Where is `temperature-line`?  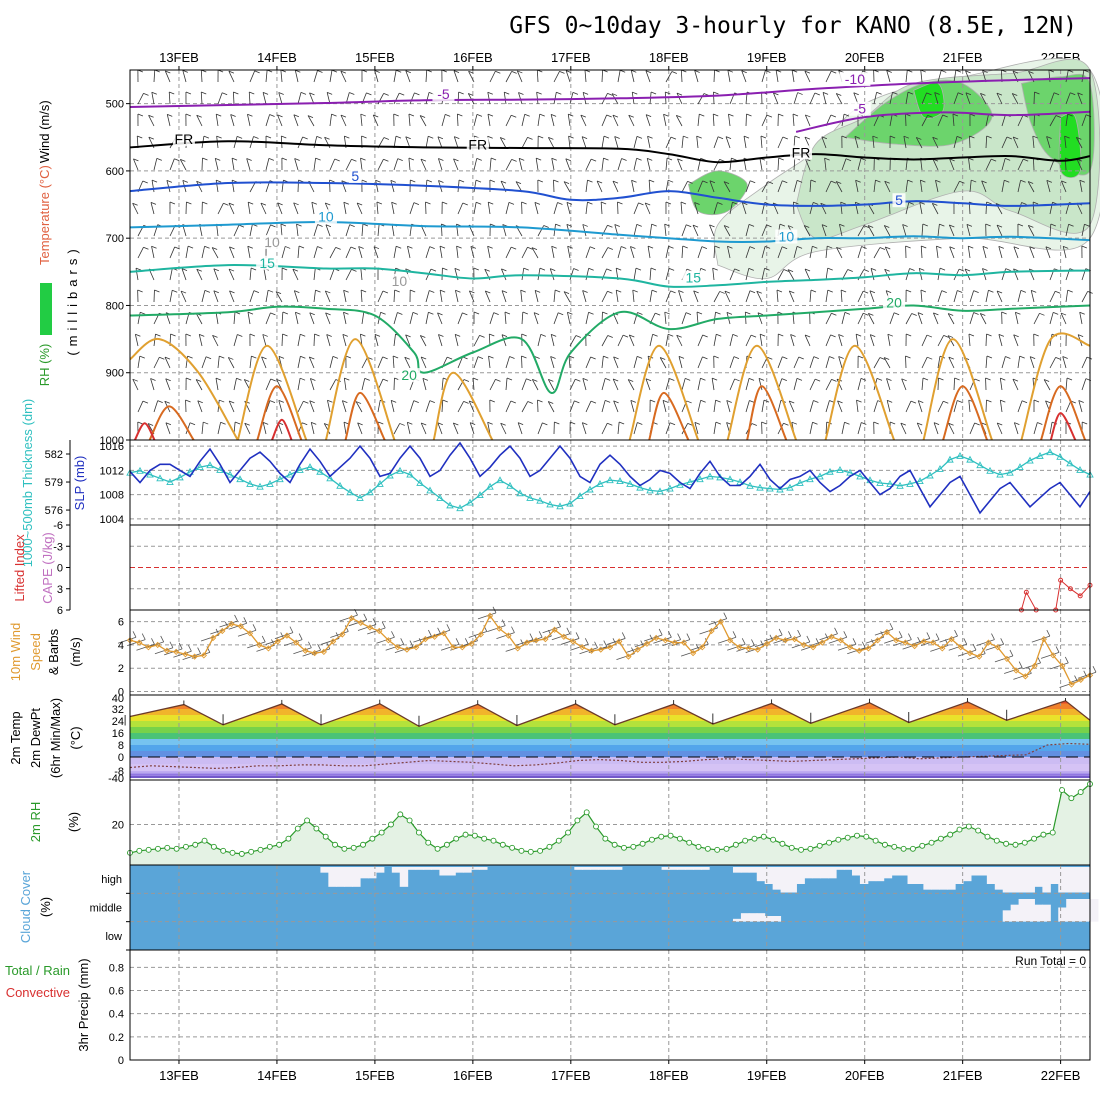 temperature-line is located at coordinates (610, 714).